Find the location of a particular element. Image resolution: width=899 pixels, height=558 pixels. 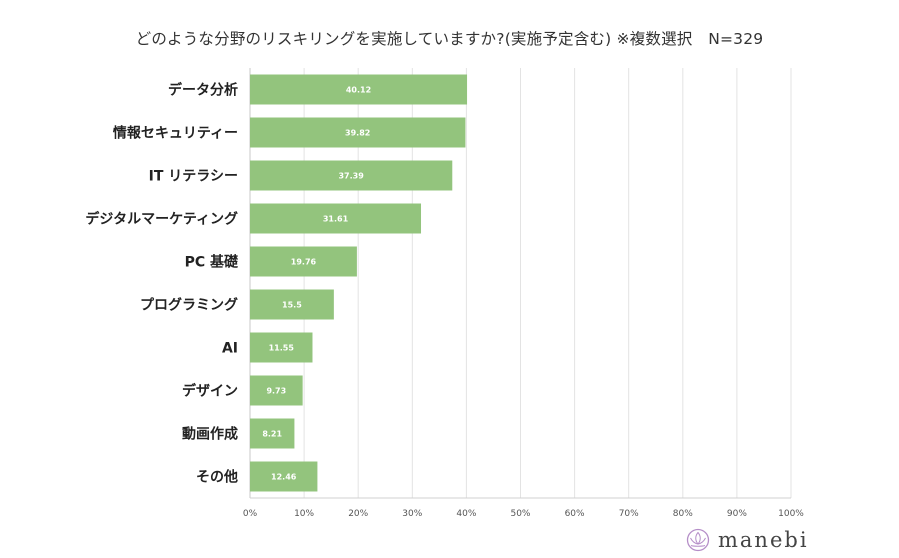

x-tick-label: 40% is located at coordinates (466, 514).